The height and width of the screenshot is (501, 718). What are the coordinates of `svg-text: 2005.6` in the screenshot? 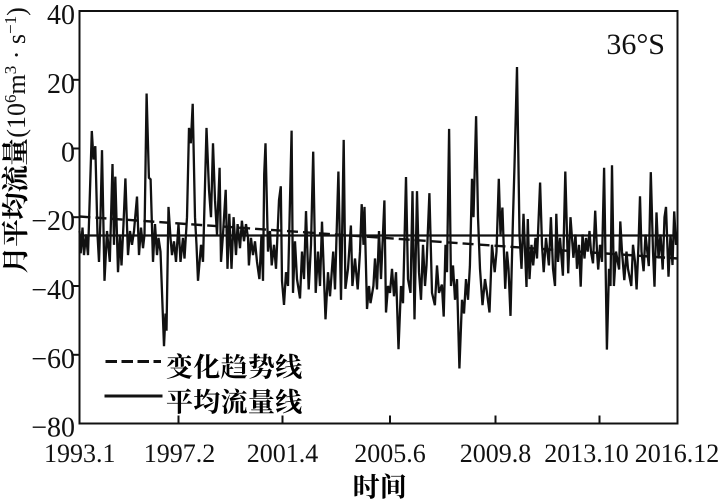 It's located at (390, 453).